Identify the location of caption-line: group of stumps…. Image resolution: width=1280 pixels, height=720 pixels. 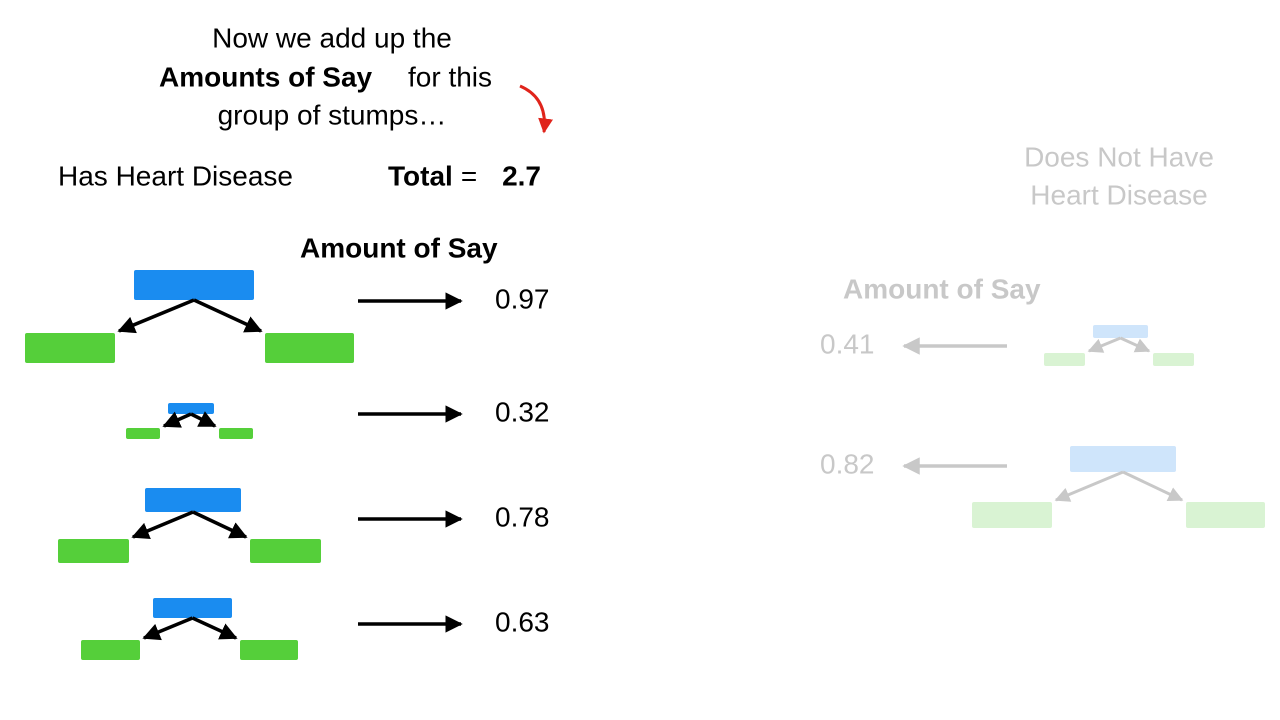
(332, 114).